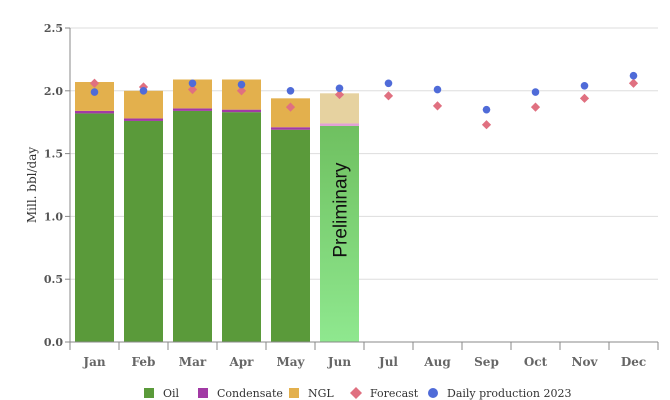 The height and width of the screenshot is (400, 670). I want to click on bar-oil-mar, so click(192, 226).